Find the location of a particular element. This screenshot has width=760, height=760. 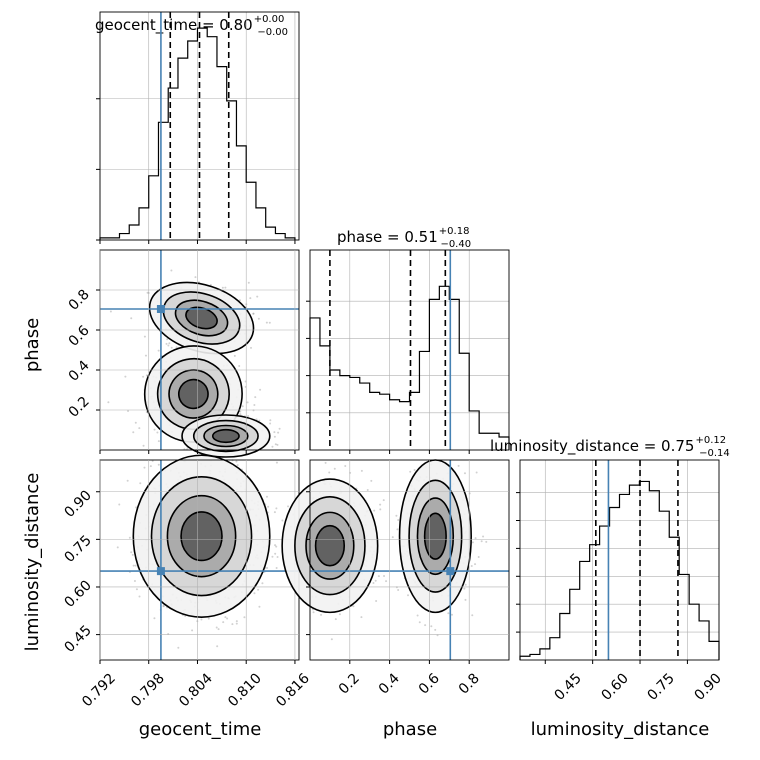

xlabel-geocent-time: geocent_time is located at coordinates (200, 729).